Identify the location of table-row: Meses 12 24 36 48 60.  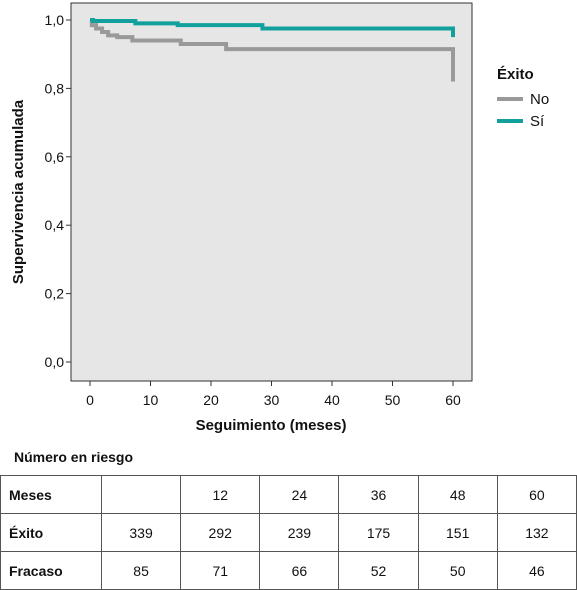
(288, 494).